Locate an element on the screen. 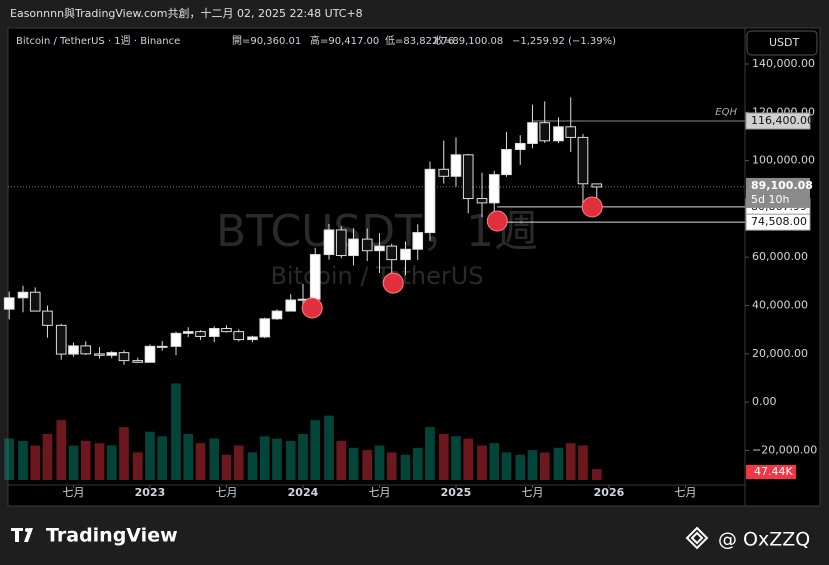 This screenshot has width=829, height=565. brand-icon is located at coordinates (22, 535).